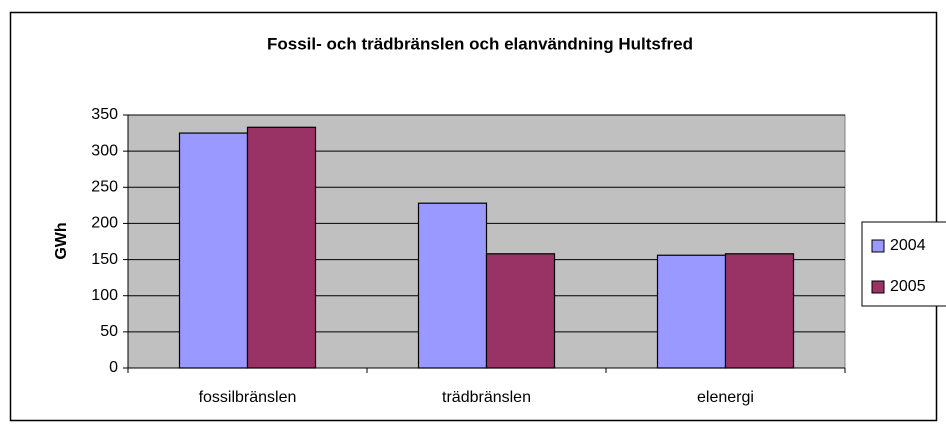  Describe the element at coordinates (908, 245) in the screenshot. I see `legend-label: 2004` at that location.